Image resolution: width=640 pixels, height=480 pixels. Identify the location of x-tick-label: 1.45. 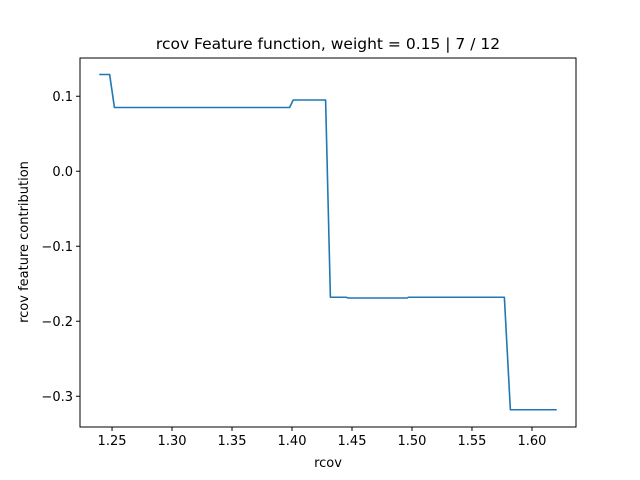
(352, 441).